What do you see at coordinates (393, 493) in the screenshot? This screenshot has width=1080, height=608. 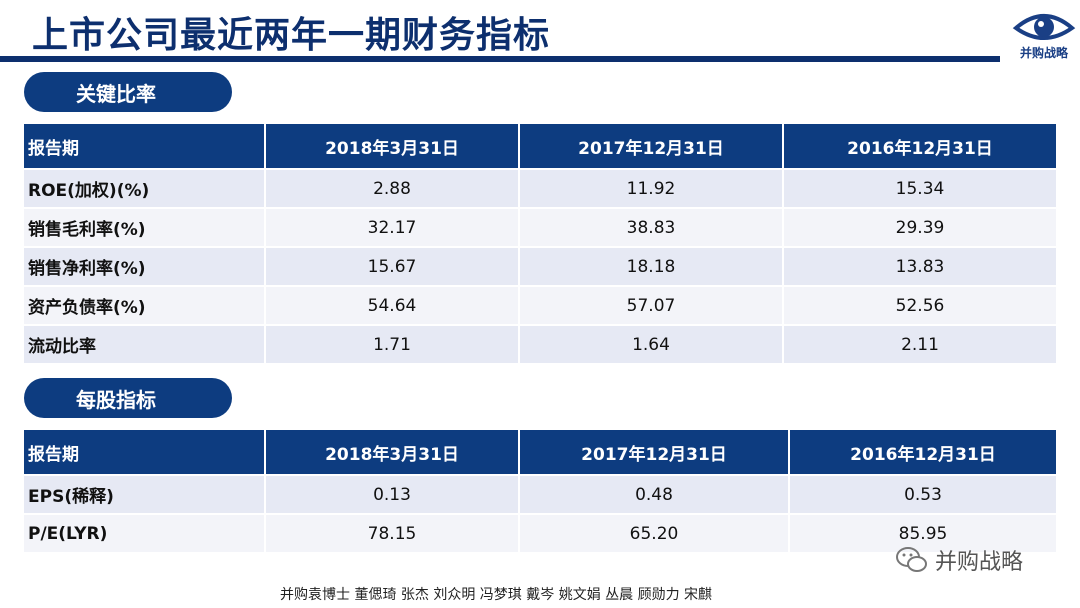 I see `table-cell: 0.13` at bounding box center [393, 493].